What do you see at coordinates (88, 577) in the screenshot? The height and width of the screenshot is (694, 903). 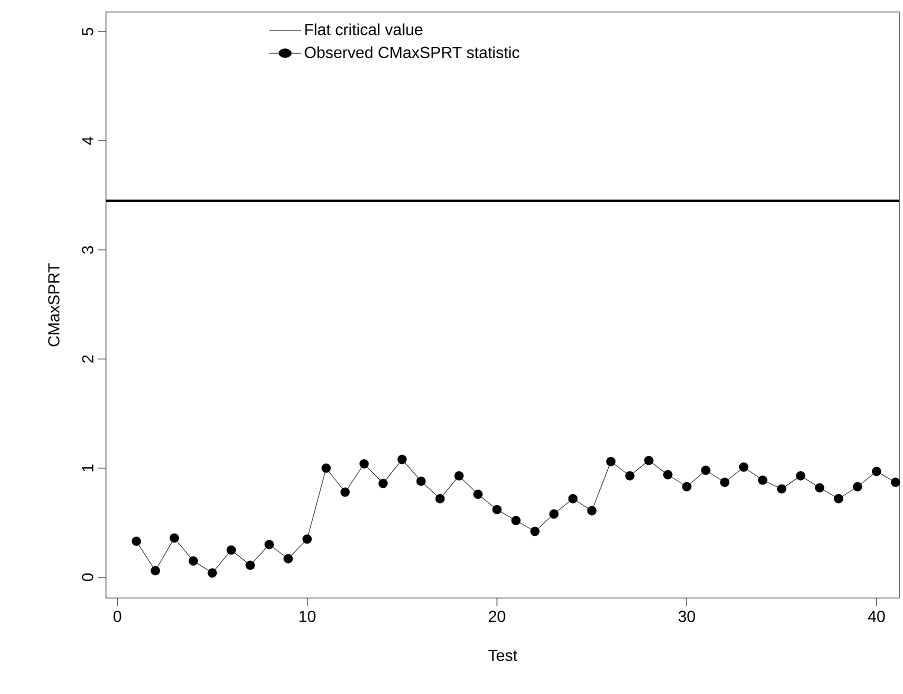 I see `y-tick-label: 0` at bounding box center [88, 577].